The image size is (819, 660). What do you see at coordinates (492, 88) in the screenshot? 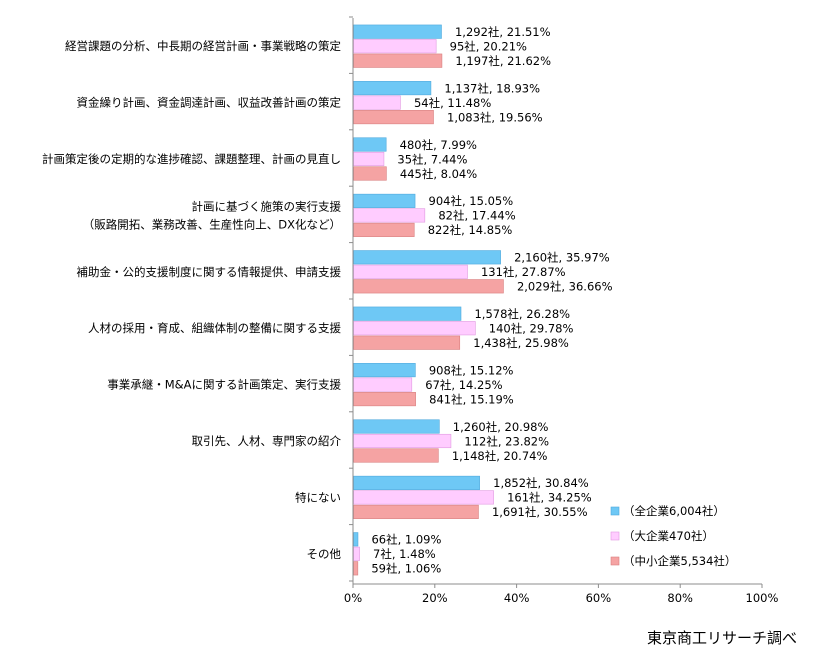
I see `bar-value-label: 1,137社, 18.93%` at bounding box center [492, 88].